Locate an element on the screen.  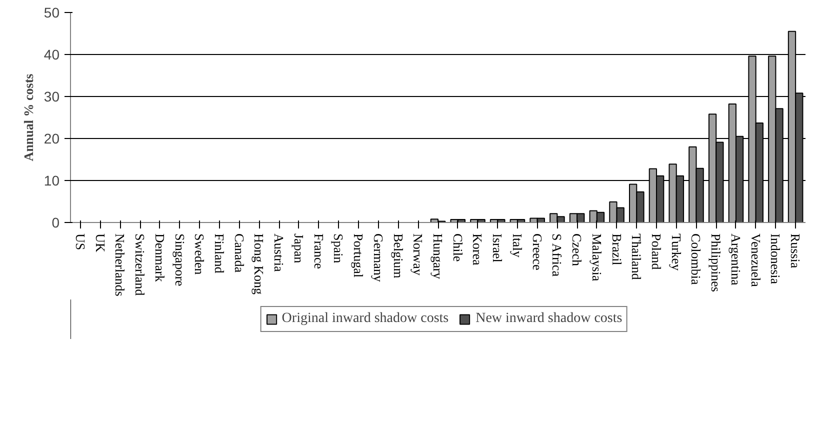
legend-label: Original inward shadow costs is located at coordinates (365, 319).